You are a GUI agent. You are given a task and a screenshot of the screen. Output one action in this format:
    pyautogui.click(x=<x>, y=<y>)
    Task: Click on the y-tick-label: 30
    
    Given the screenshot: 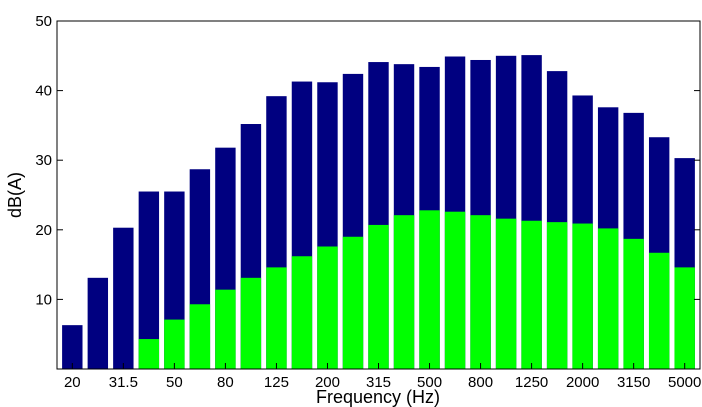 What is the action you would take?
    pyautogui.click(x=43, y=160)
    